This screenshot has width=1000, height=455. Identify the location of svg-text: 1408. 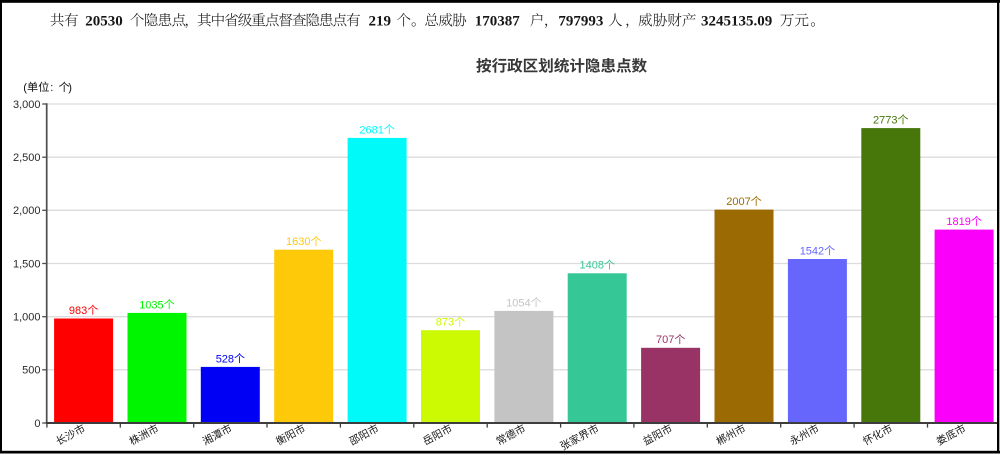
(592, 266).